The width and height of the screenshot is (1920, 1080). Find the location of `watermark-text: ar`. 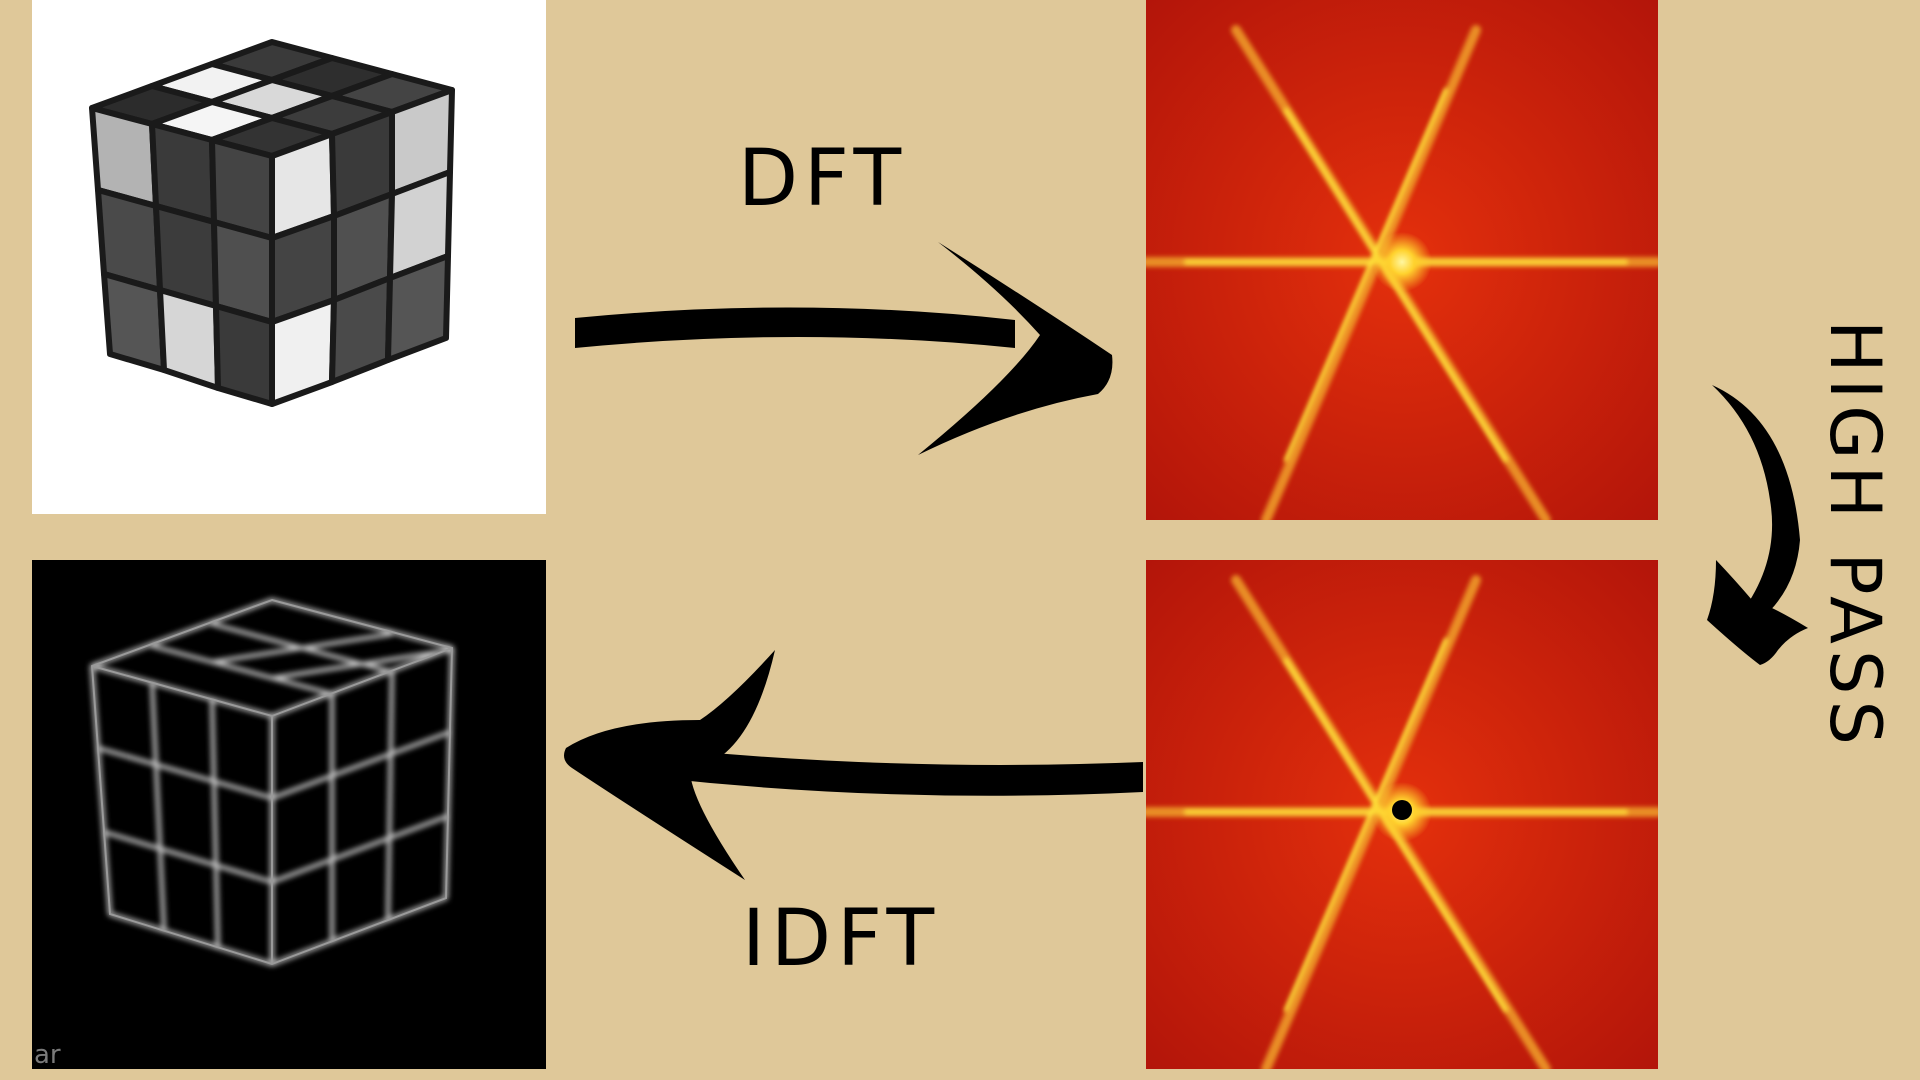

watermark-text: ar is located at coordinates (47, 1055).